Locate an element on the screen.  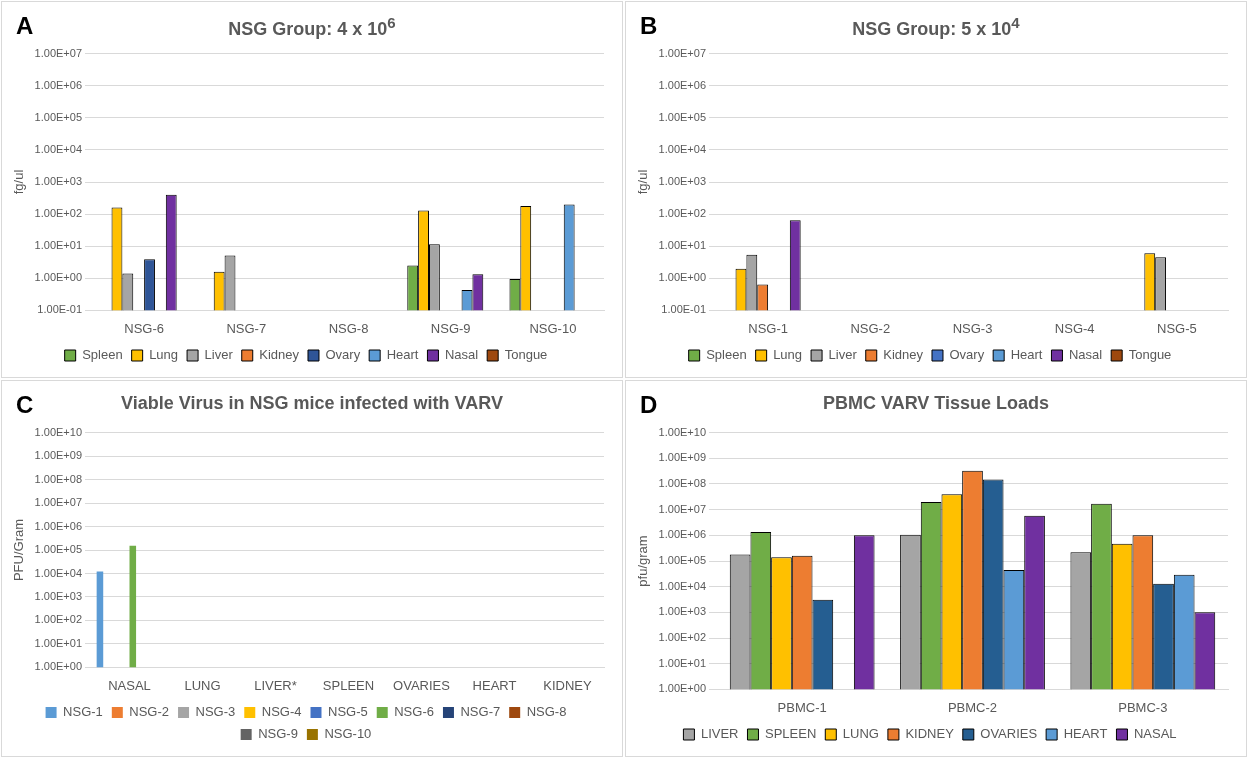
x-tick-label: SPLEEN is located at coordinates (348, 685).